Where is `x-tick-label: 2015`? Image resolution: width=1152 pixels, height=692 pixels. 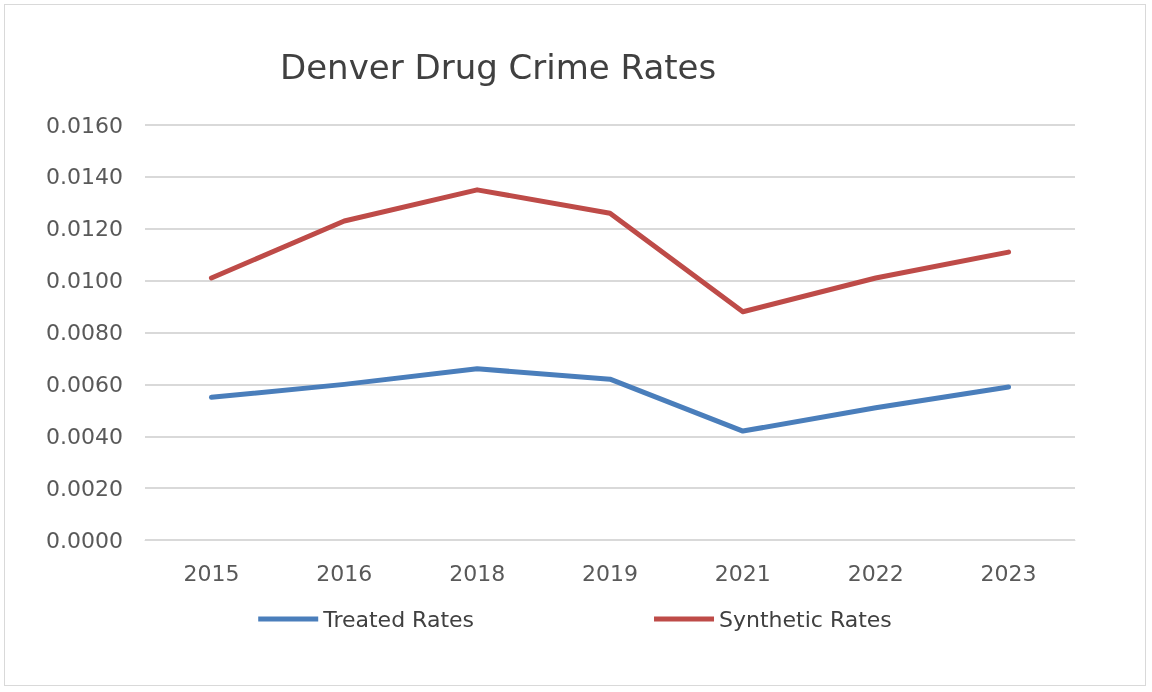 x-tick-label: 2015 is located at coordinates (211, 573).